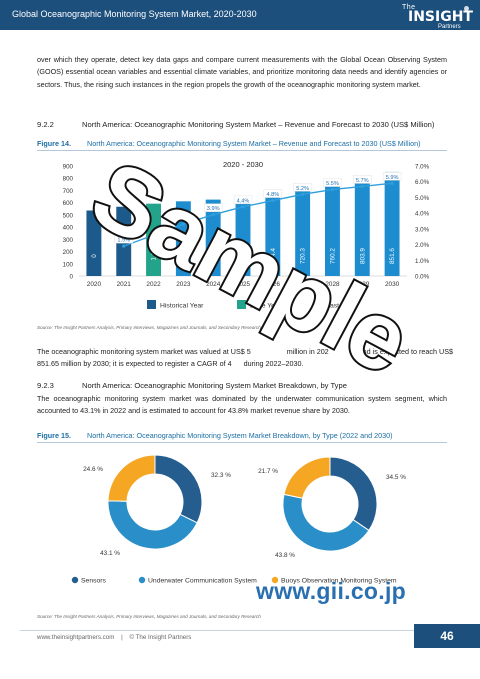  I want to click on legend-label: Base Ye, so click(262, 306).